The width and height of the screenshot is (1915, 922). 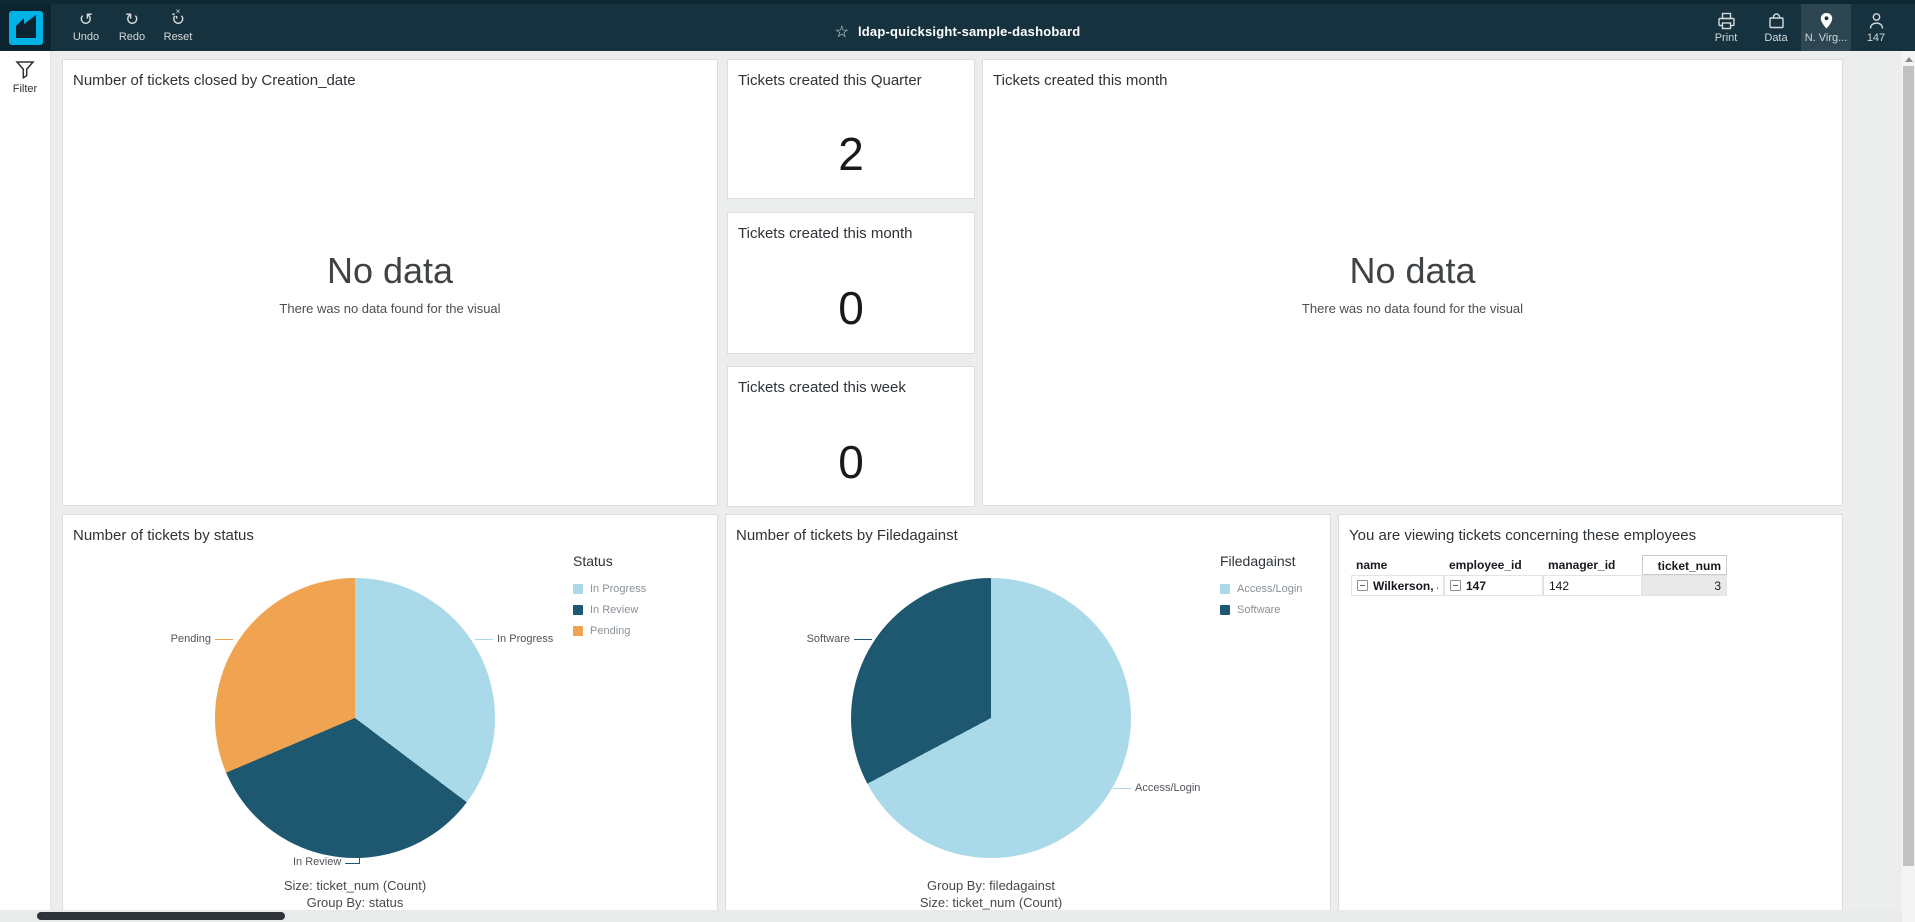 What do you see at coordinates (1776, 37) in the screenshot?
I see `data-label: Data` at bounding box center [1776, 37].